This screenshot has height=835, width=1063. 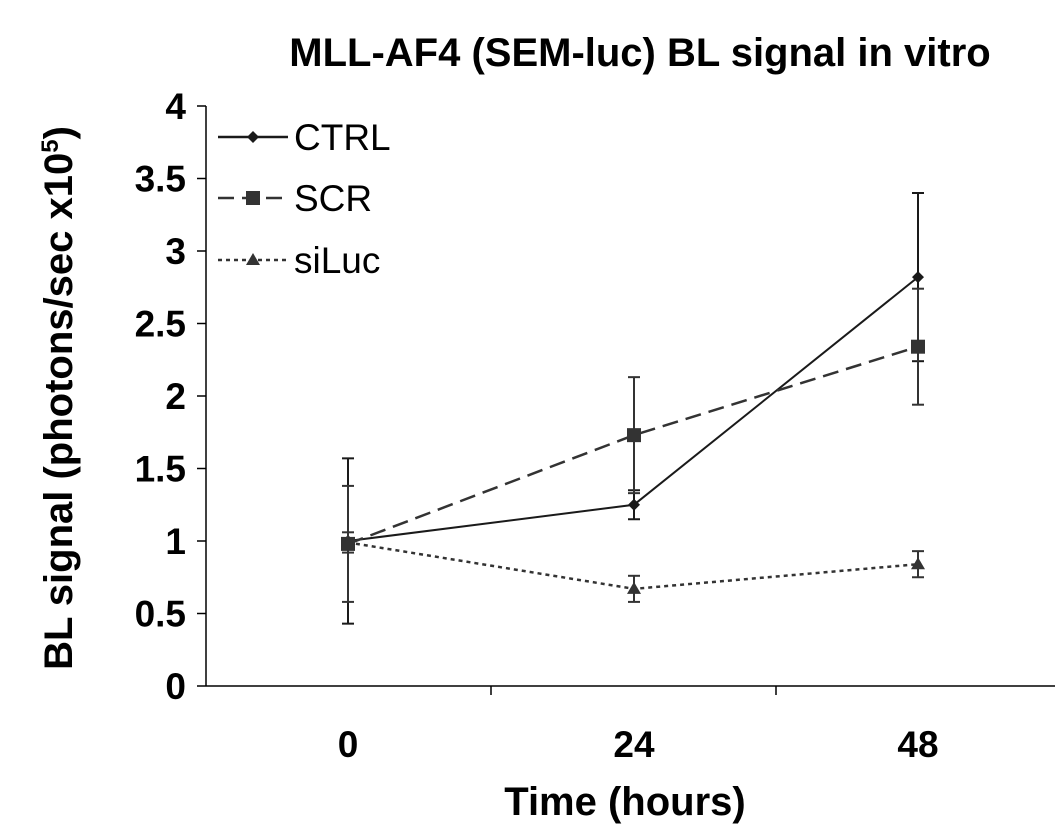 I want to click on y-axis-label-main: BL signal (photons/sec x10, so click(x=59, y=411).